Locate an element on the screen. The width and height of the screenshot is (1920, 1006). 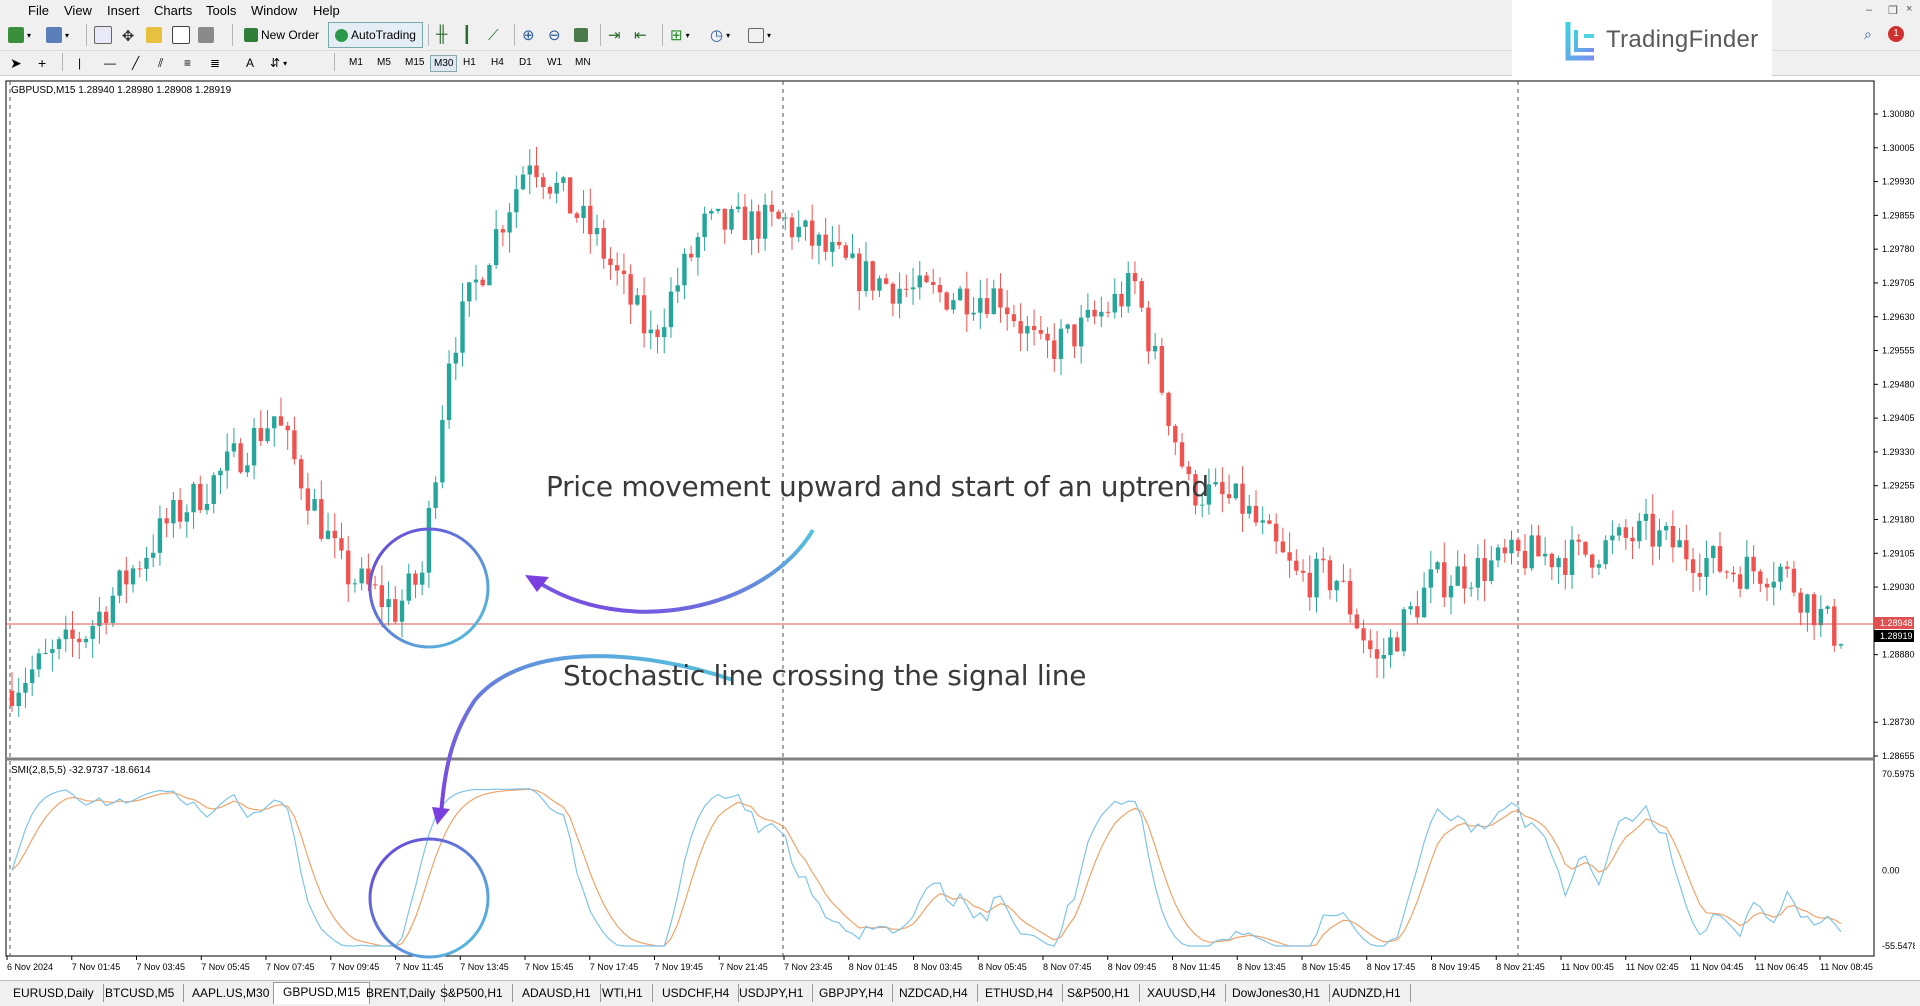
navigator-button: ✥ is located at coordinates (128, 35).